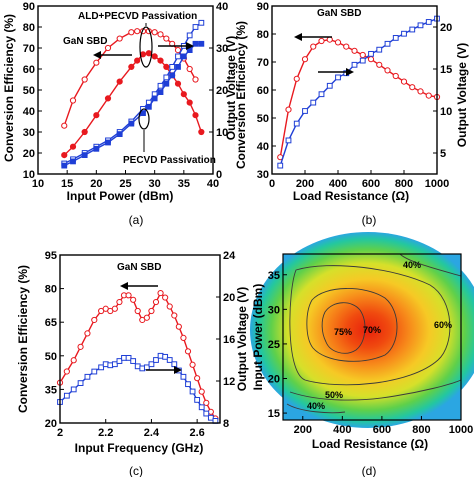 The width and height of the screenshot is (474, 477). What do you see at coordinates (222, 7) in the screenshot?
I see `y-right-tick-label: 40` at bounding box center [222, 7].